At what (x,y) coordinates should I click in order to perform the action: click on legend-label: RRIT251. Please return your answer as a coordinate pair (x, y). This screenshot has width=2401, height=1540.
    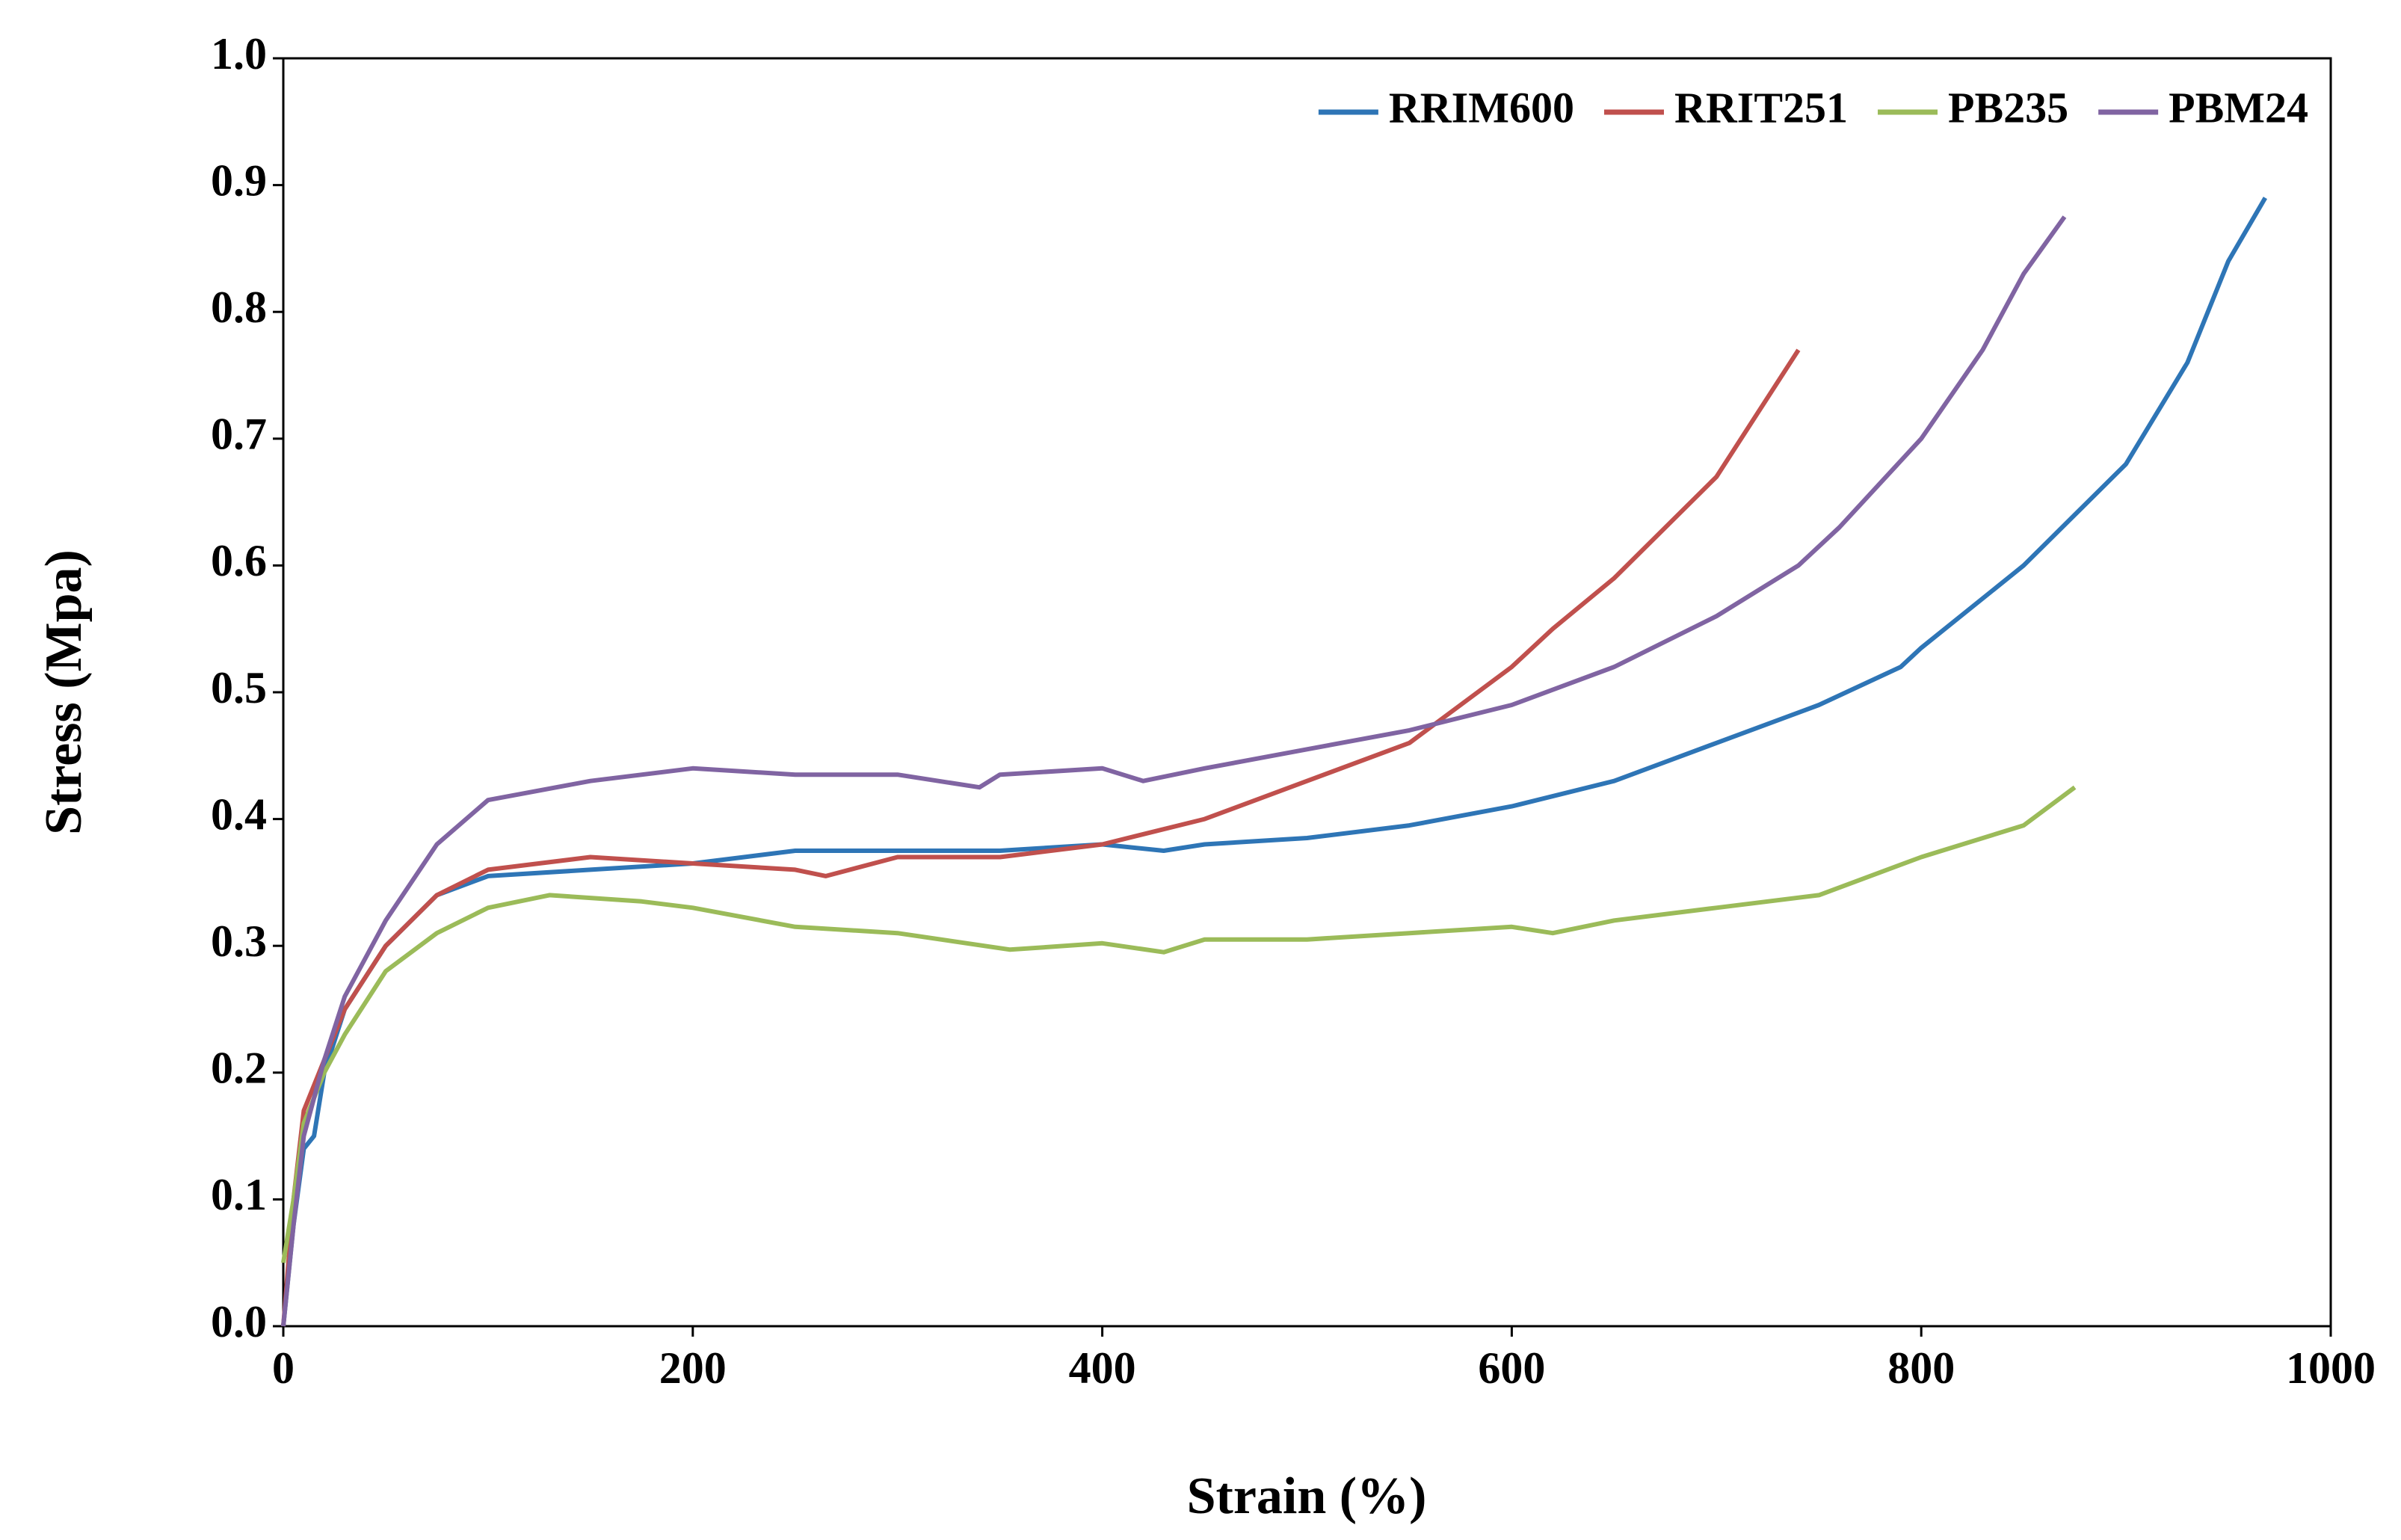
    Looking at the image, I should click on (1761, 107).